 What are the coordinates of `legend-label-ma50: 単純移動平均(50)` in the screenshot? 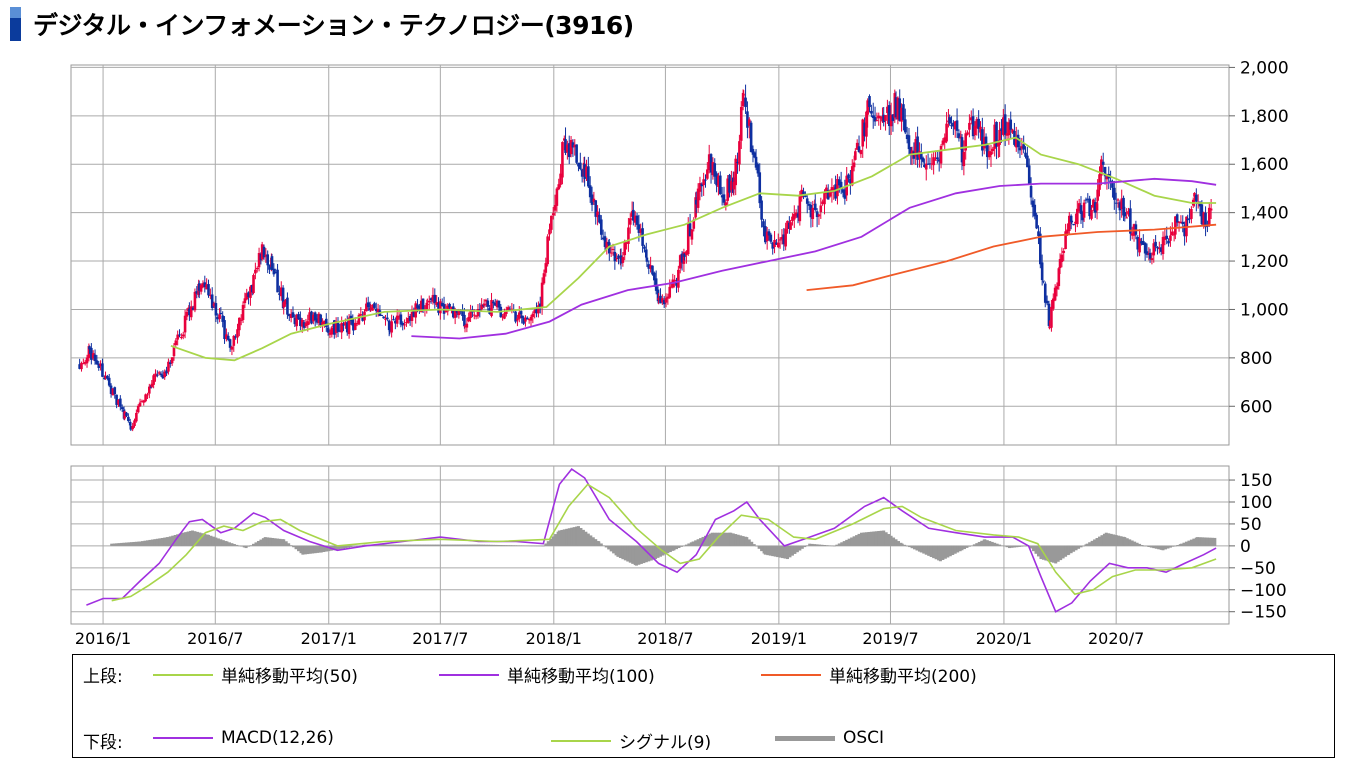 It's located at (289, 677).